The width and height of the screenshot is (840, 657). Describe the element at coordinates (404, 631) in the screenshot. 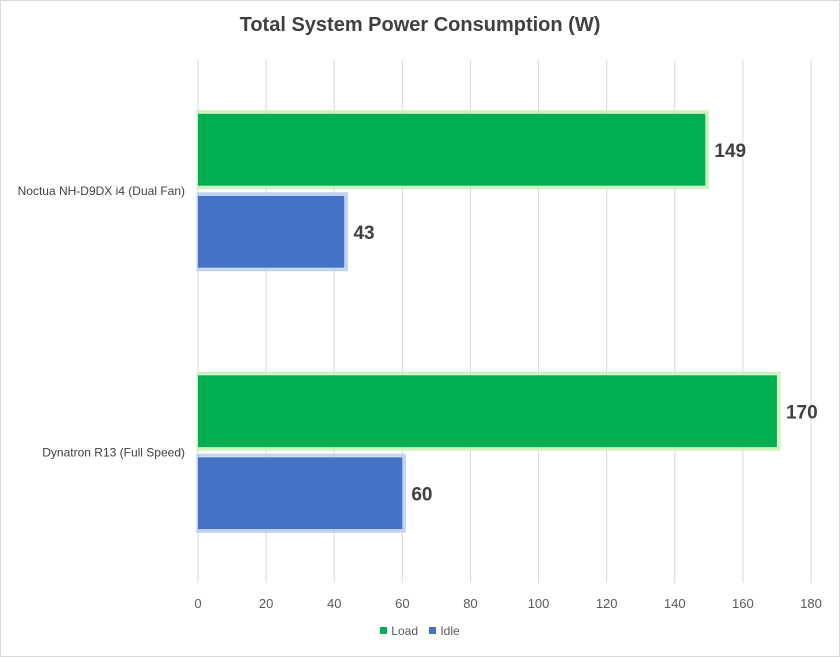

I see `legend-label-load: Load` at that location.